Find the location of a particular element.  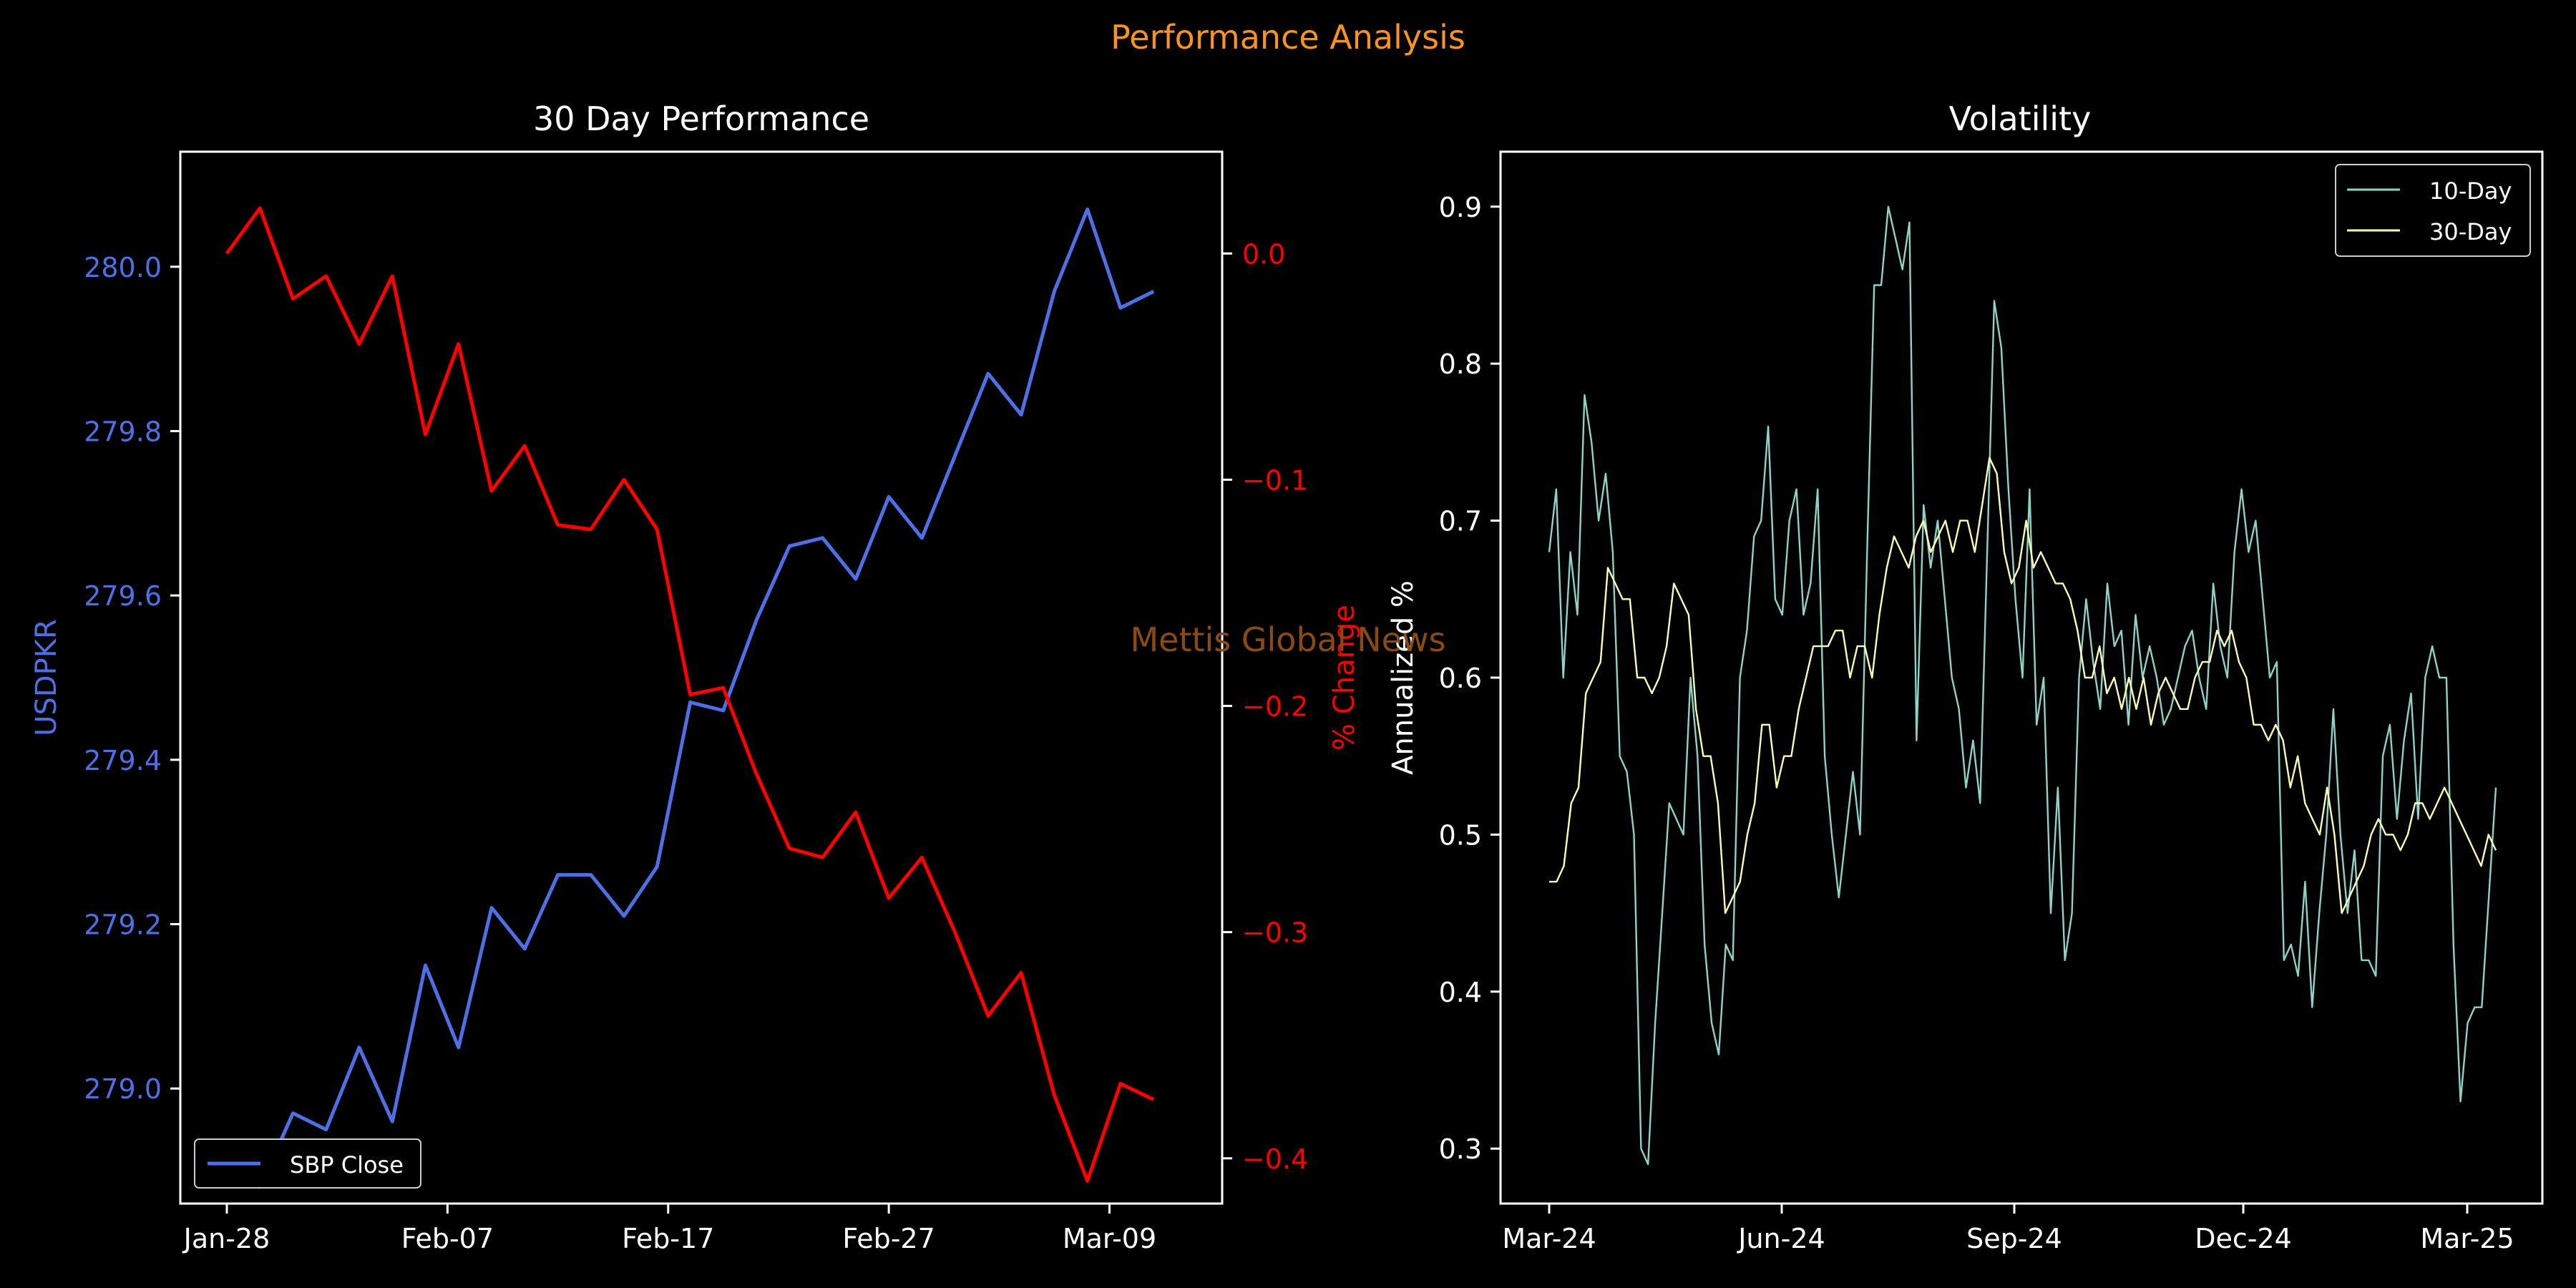

legend-label-10-day: 10-Day is located at coordinates (2470, 191).